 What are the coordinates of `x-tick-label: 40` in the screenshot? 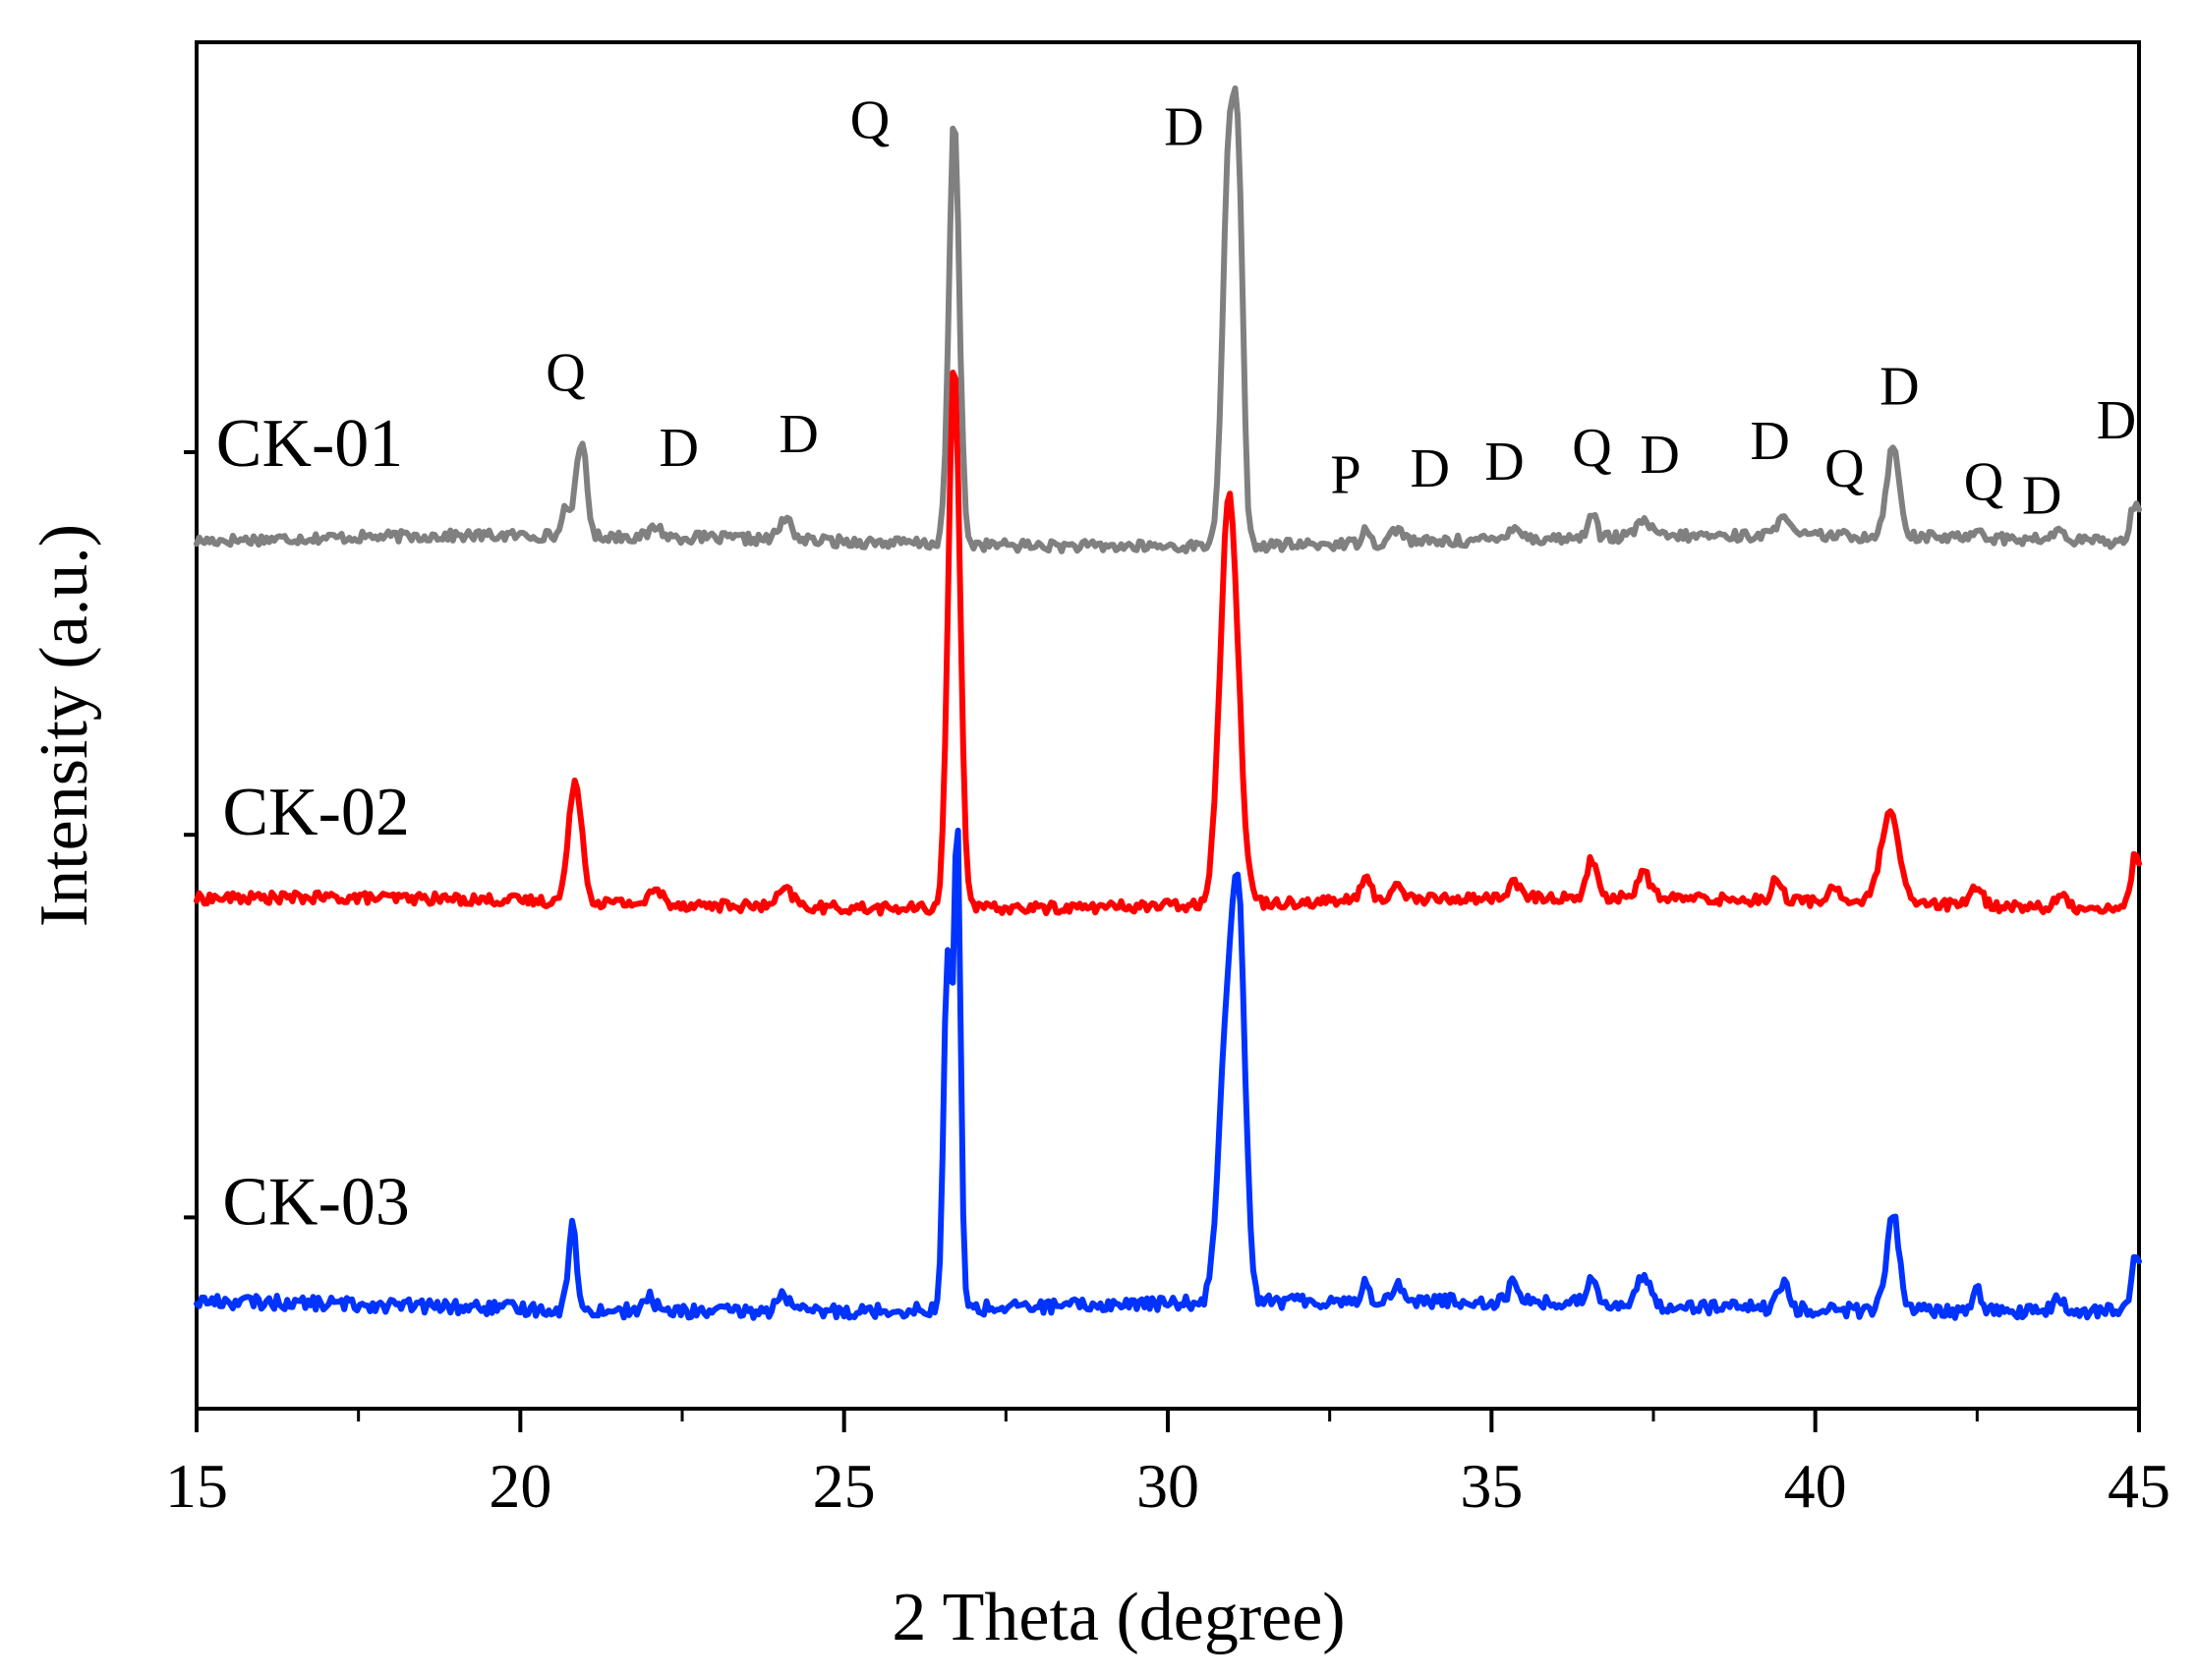 It's located at (1816, 1486).